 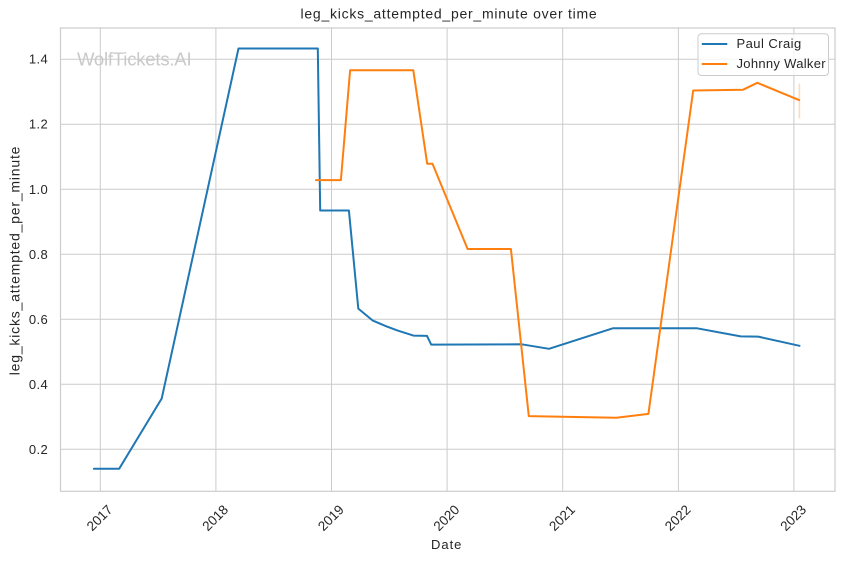 What do you see at coordinates (38, 319) in the screenshot?
I see `svg-text: 0.6` at bounding box center [38, 319].